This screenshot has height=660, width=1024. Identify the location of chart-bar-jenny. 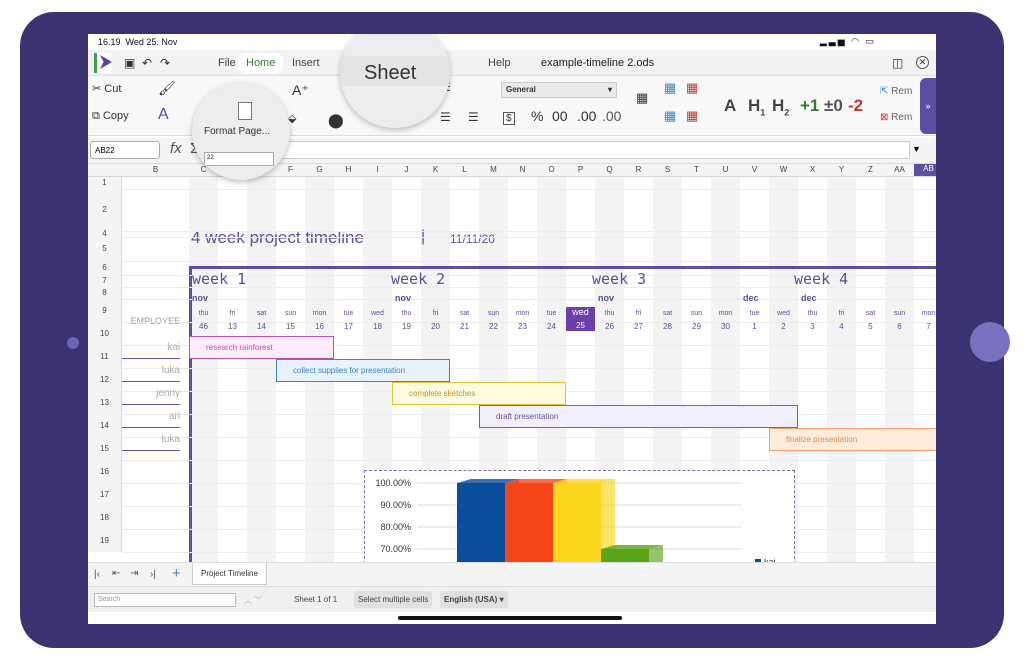
(577, 526).